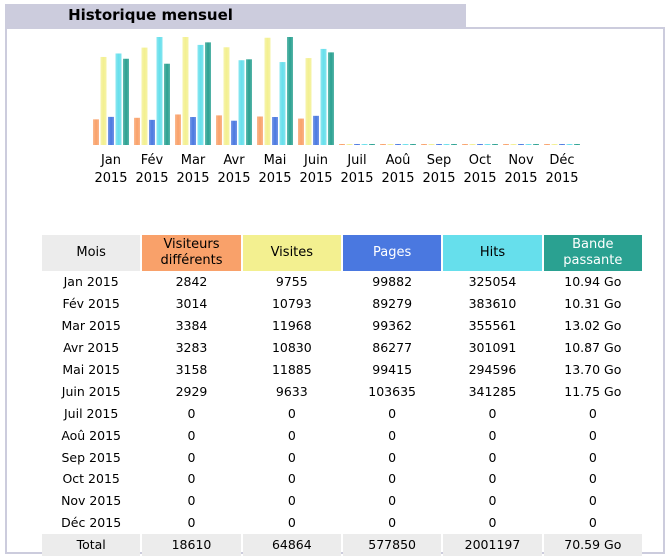 The image size is (669, 556). I want to click on cell-visits: 10830, so click(291, 348).